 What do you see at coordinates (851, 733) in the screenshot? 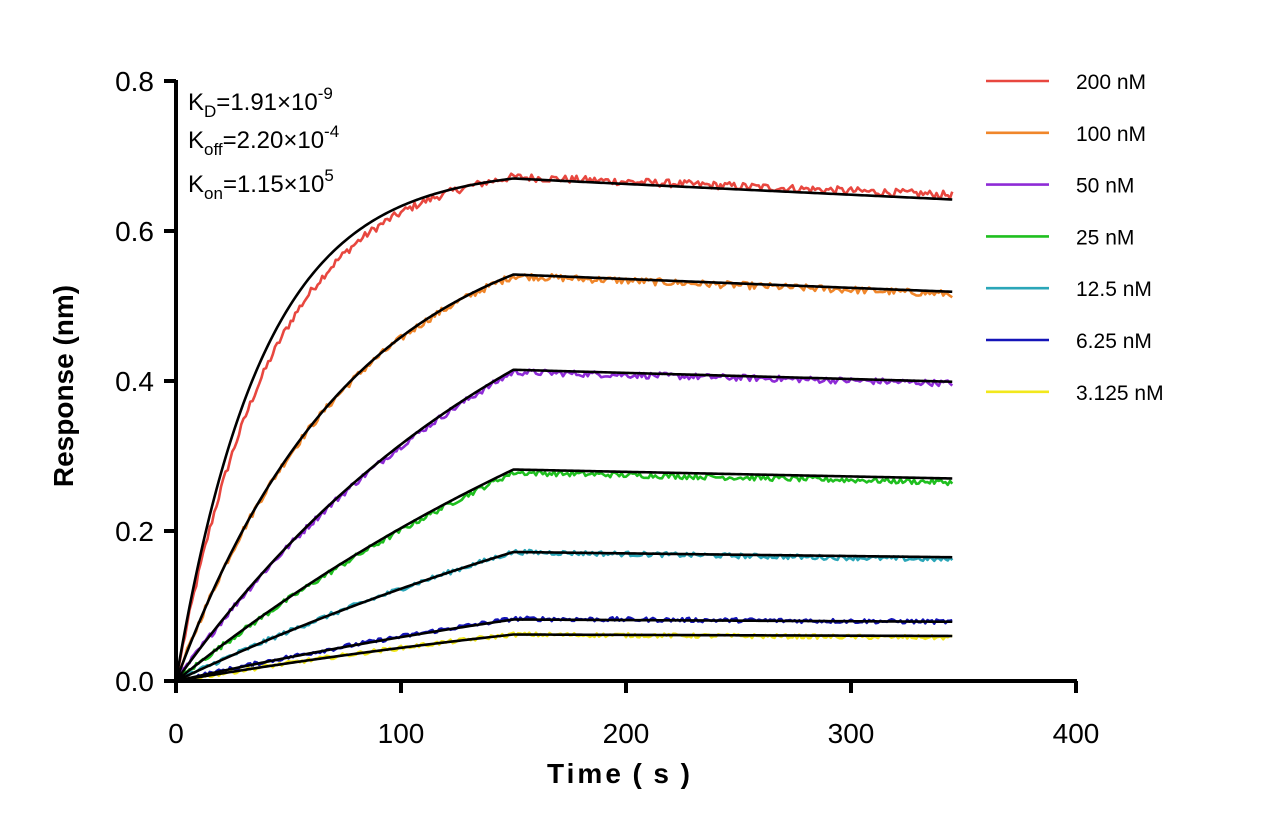
I see `x-tick-label: 300` at bounding box center [851, 733].